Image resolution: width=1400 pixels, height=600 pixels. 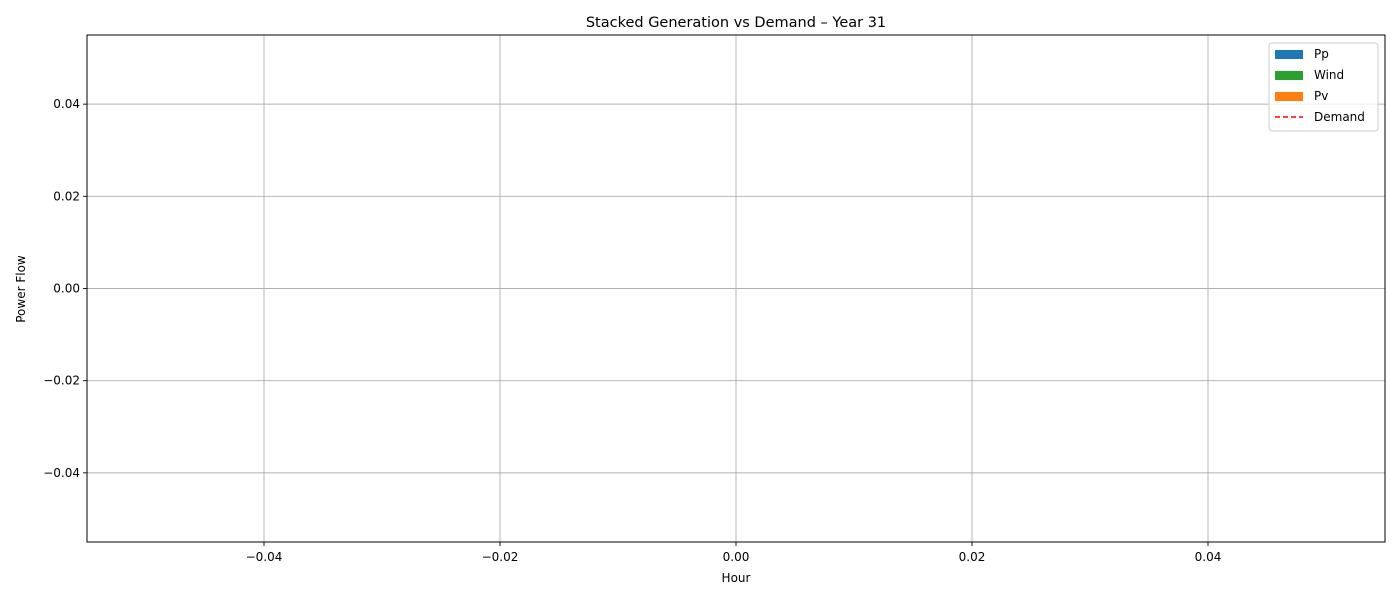 I want to click on legend-label-wind: Wind, so click(x=1329, y=75).